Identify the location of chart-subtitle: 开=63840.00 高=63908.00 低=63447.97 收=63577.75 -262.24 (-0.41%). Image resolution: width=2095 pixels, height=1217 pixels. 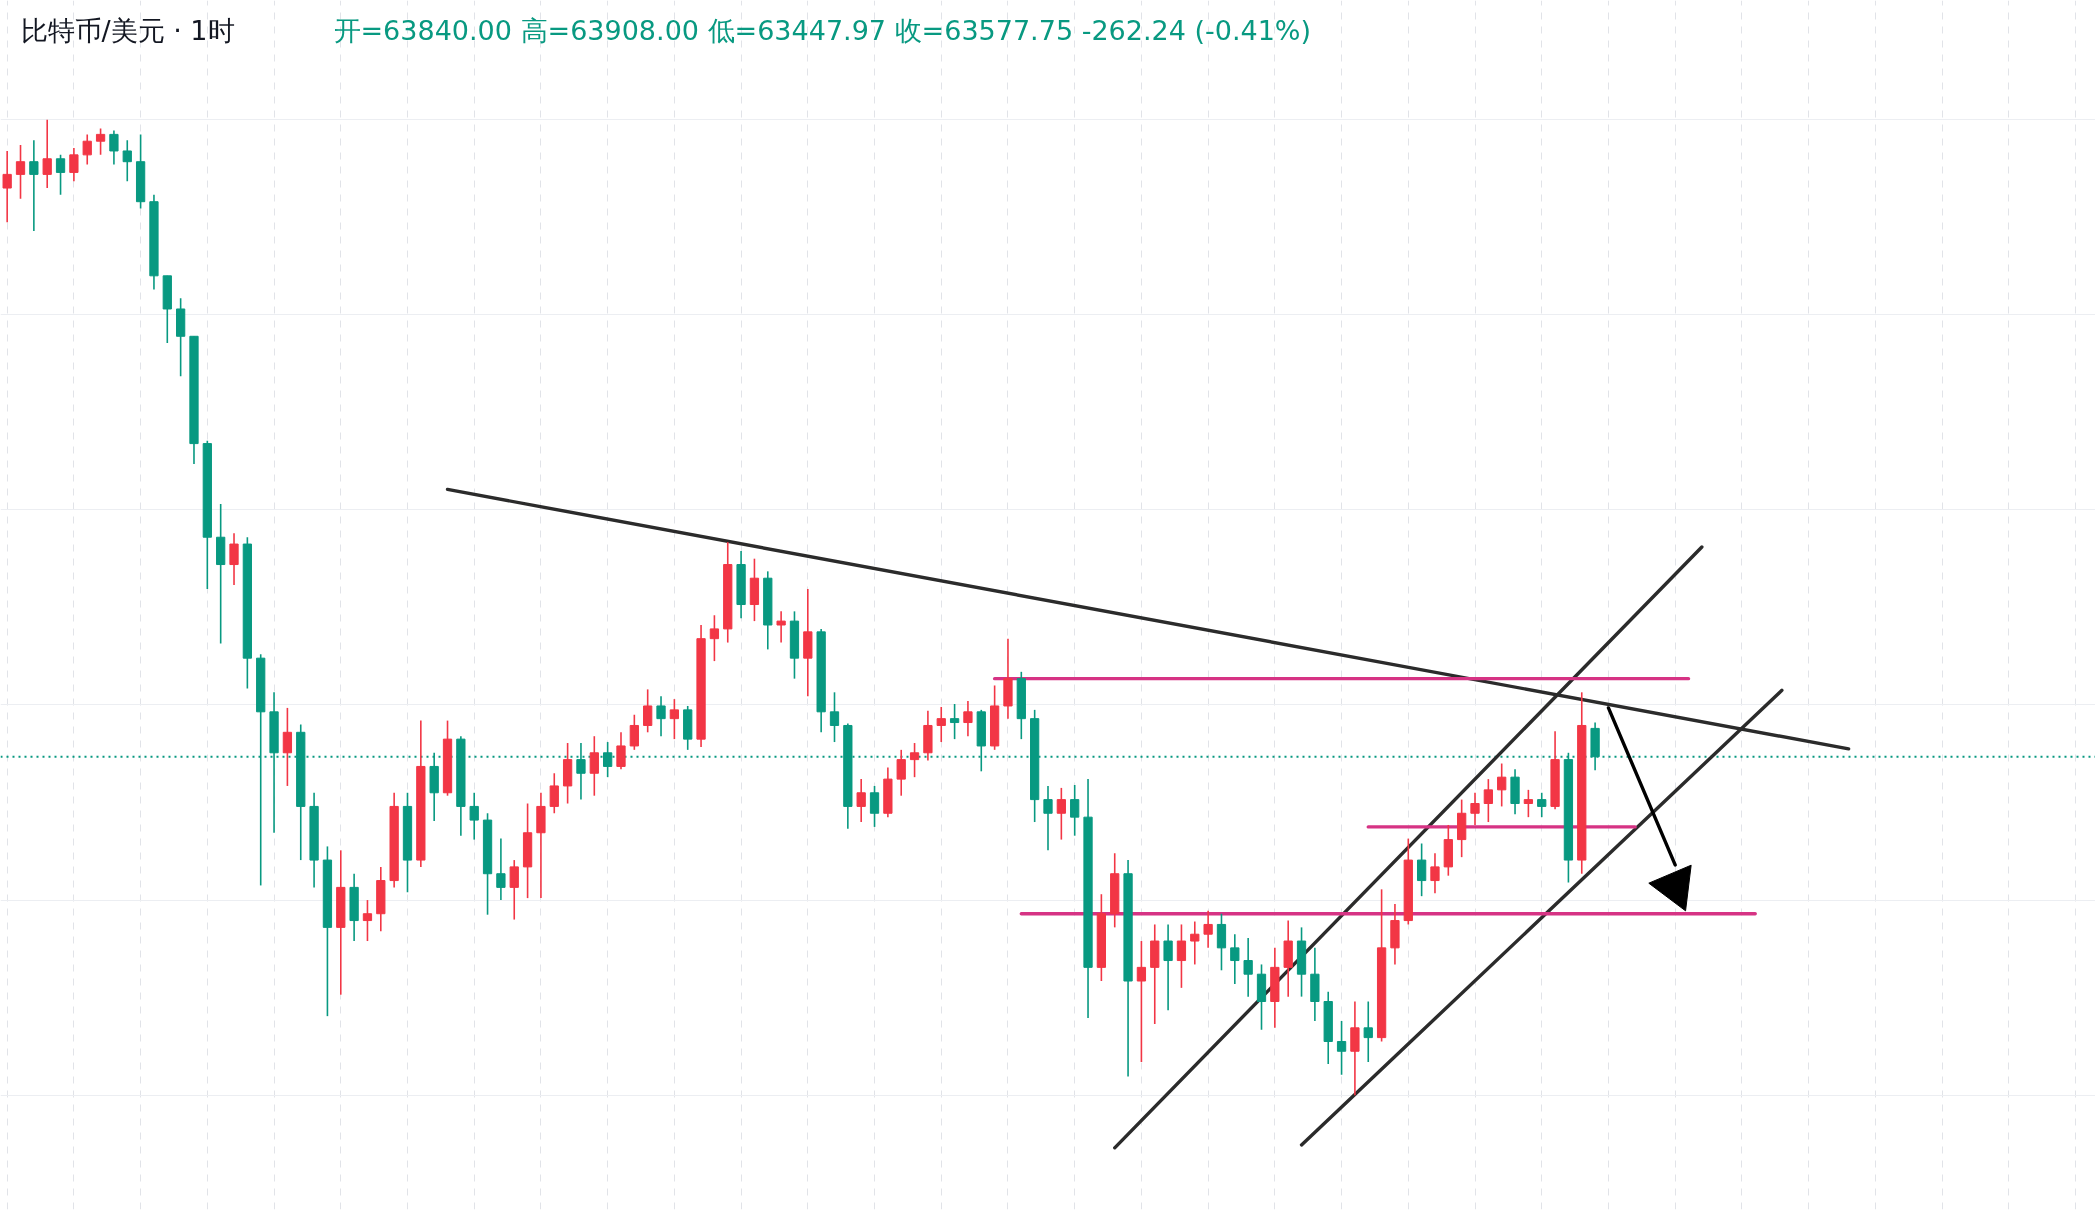
(822, 30).